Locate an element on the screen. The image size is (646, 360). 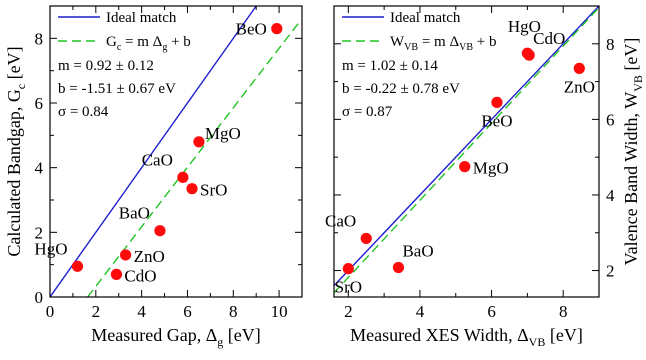
fit-stat-text: b = -1.51 ± 0.67 eV is located at coordinates (117, 89).